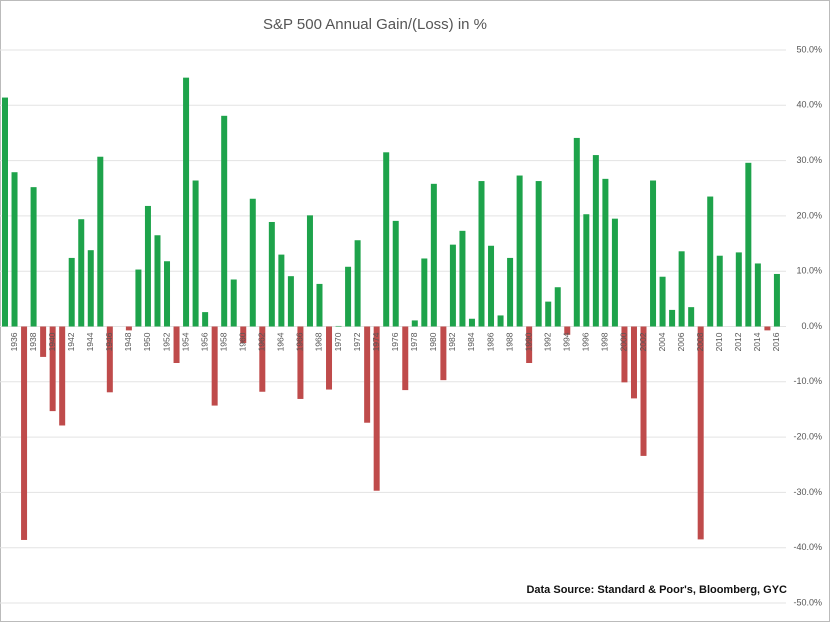 The image size is (830, 622). Describe the element at coordinates (376, 341) in the screenshot. I see `x-tick-label: 1974` at that location.